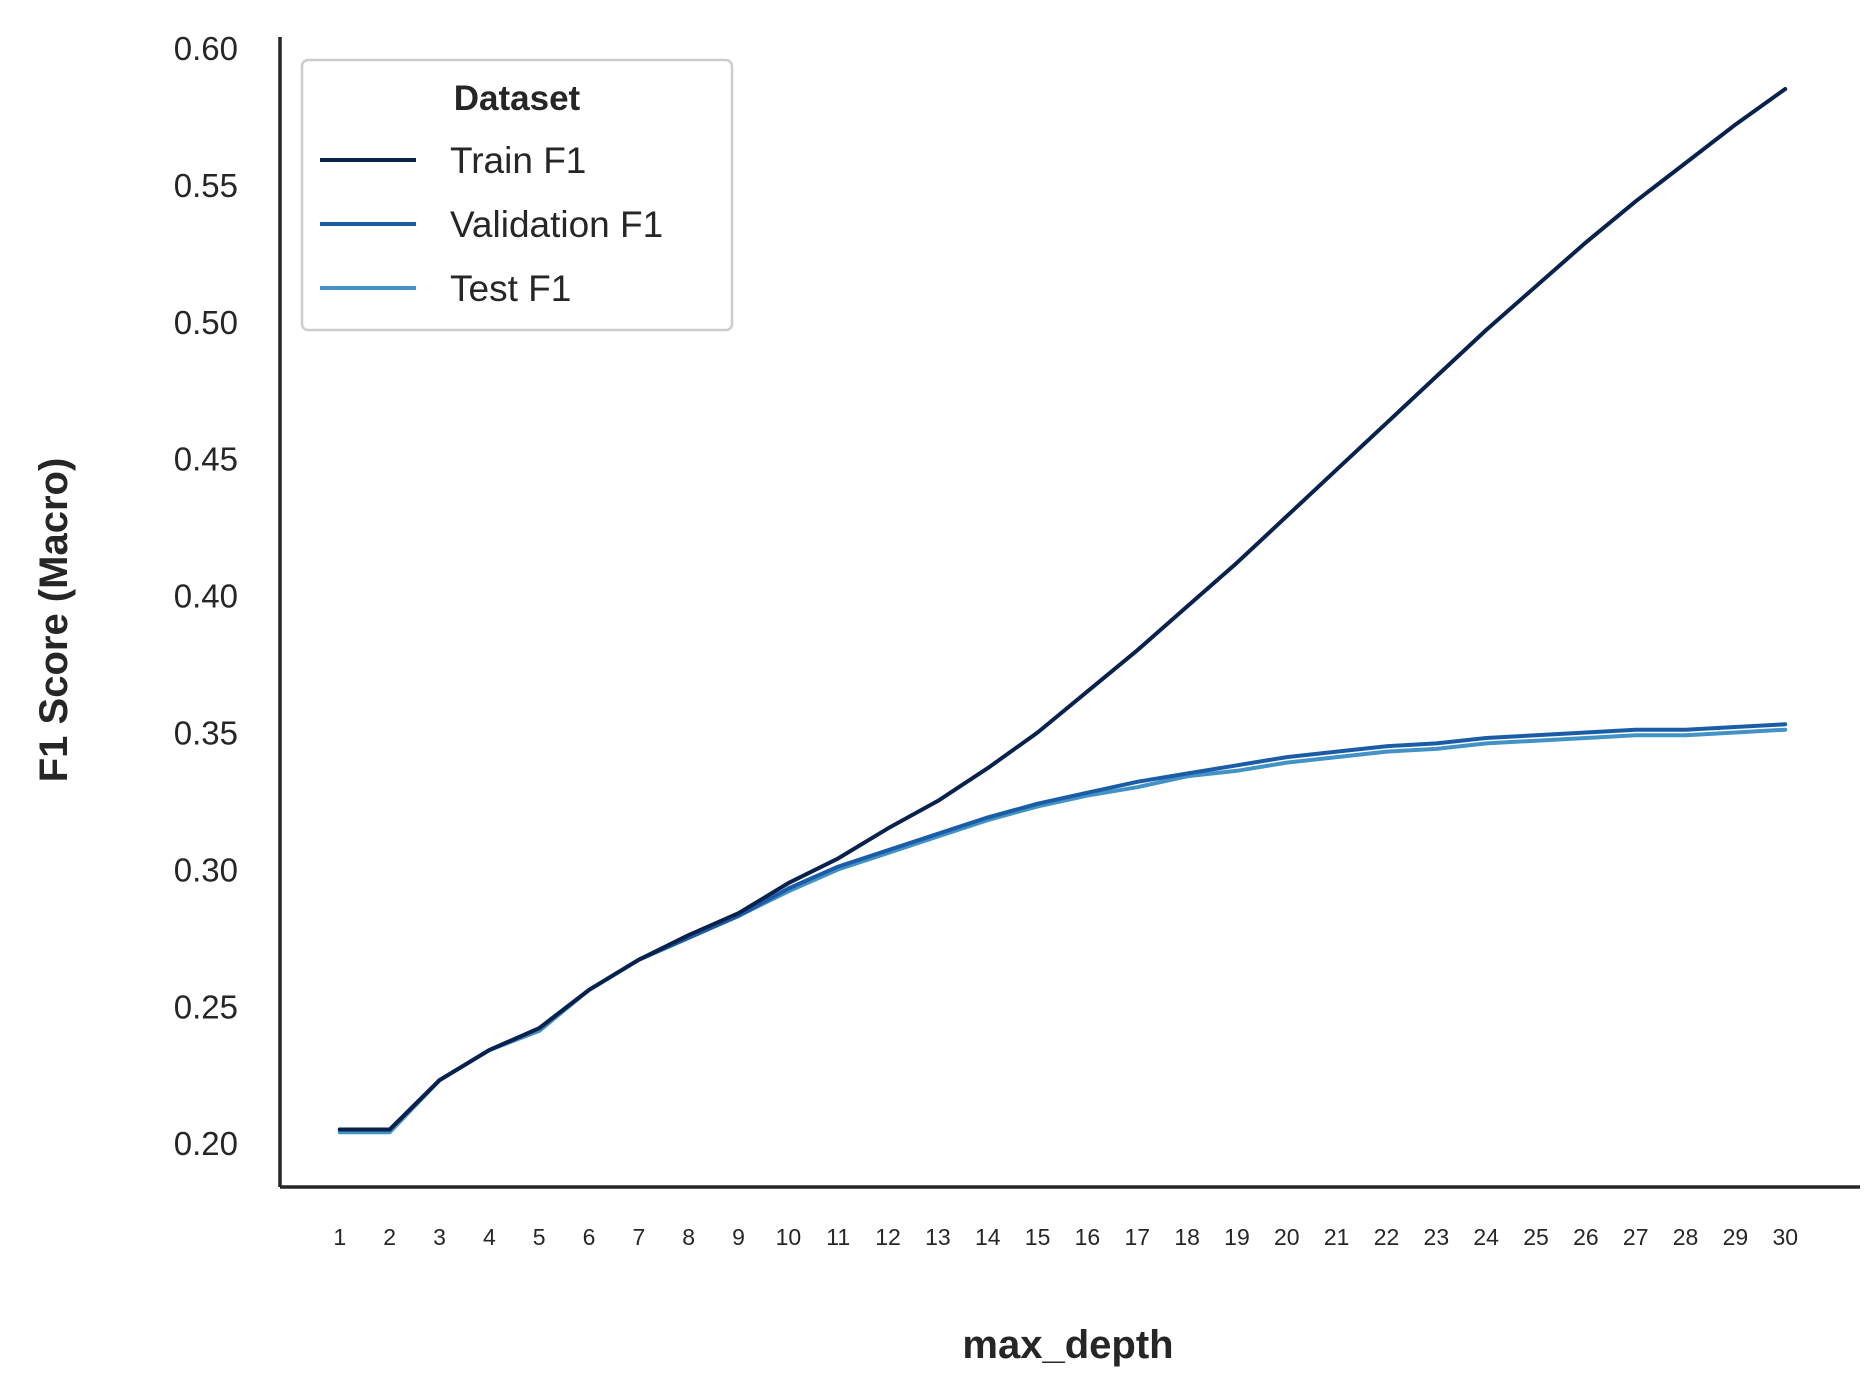  I want to click on y-tick-label: 0.20, so click(206, 1143).